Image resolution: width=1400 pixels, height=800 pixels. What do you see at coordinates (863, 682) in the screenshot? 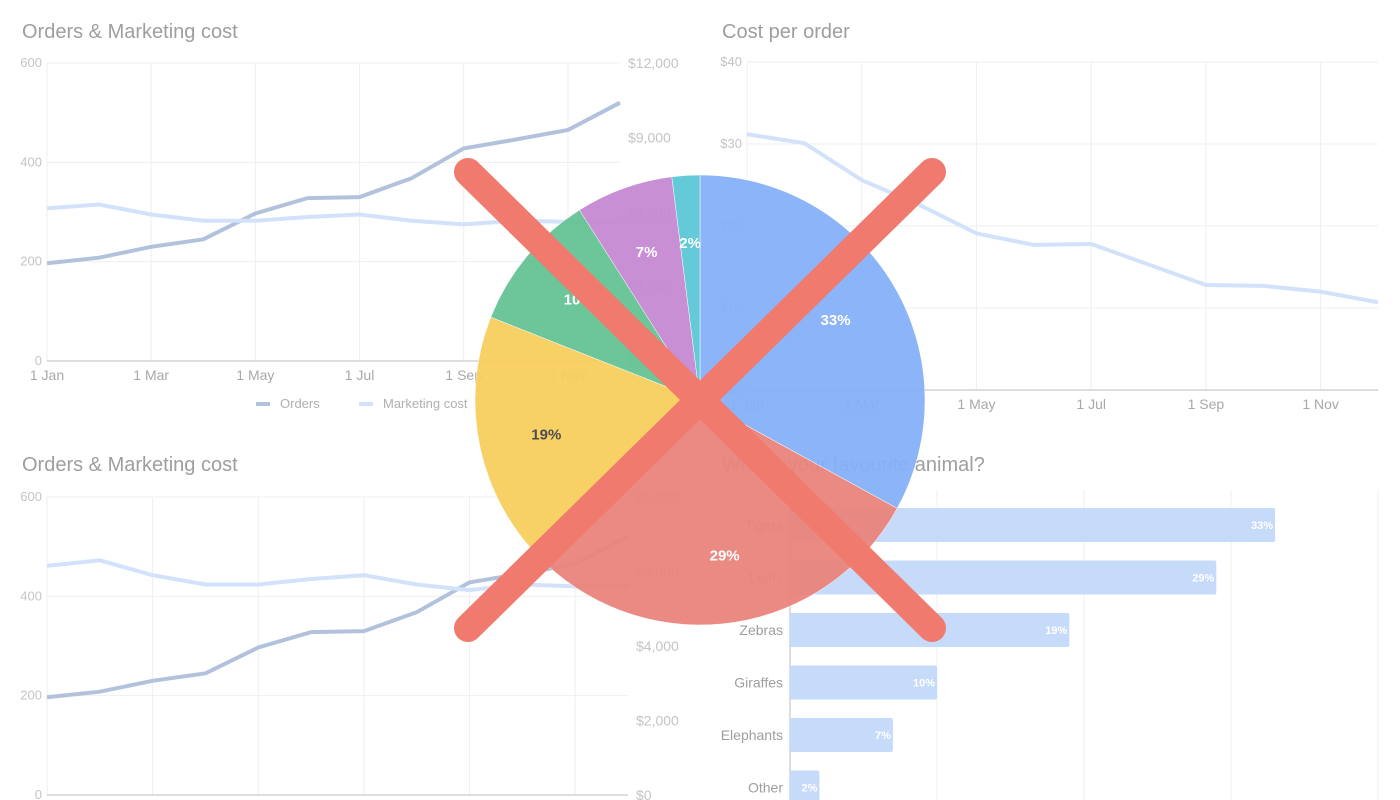
I see `bar-giraffes` at bounding box center [863, 682].